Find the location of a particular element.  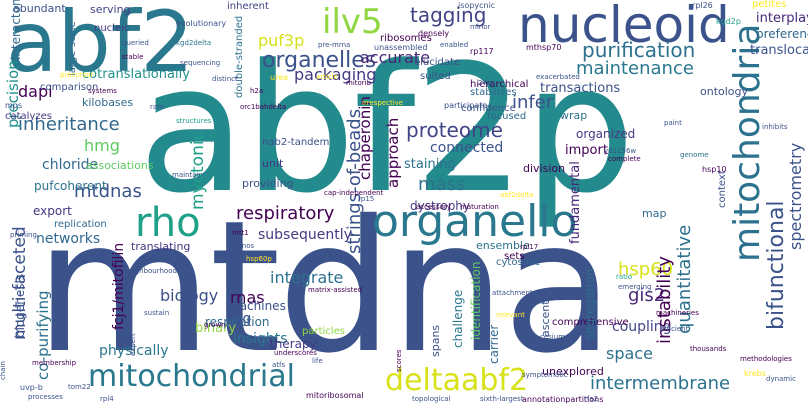

word: packaging is located at coordinates (335, 74).